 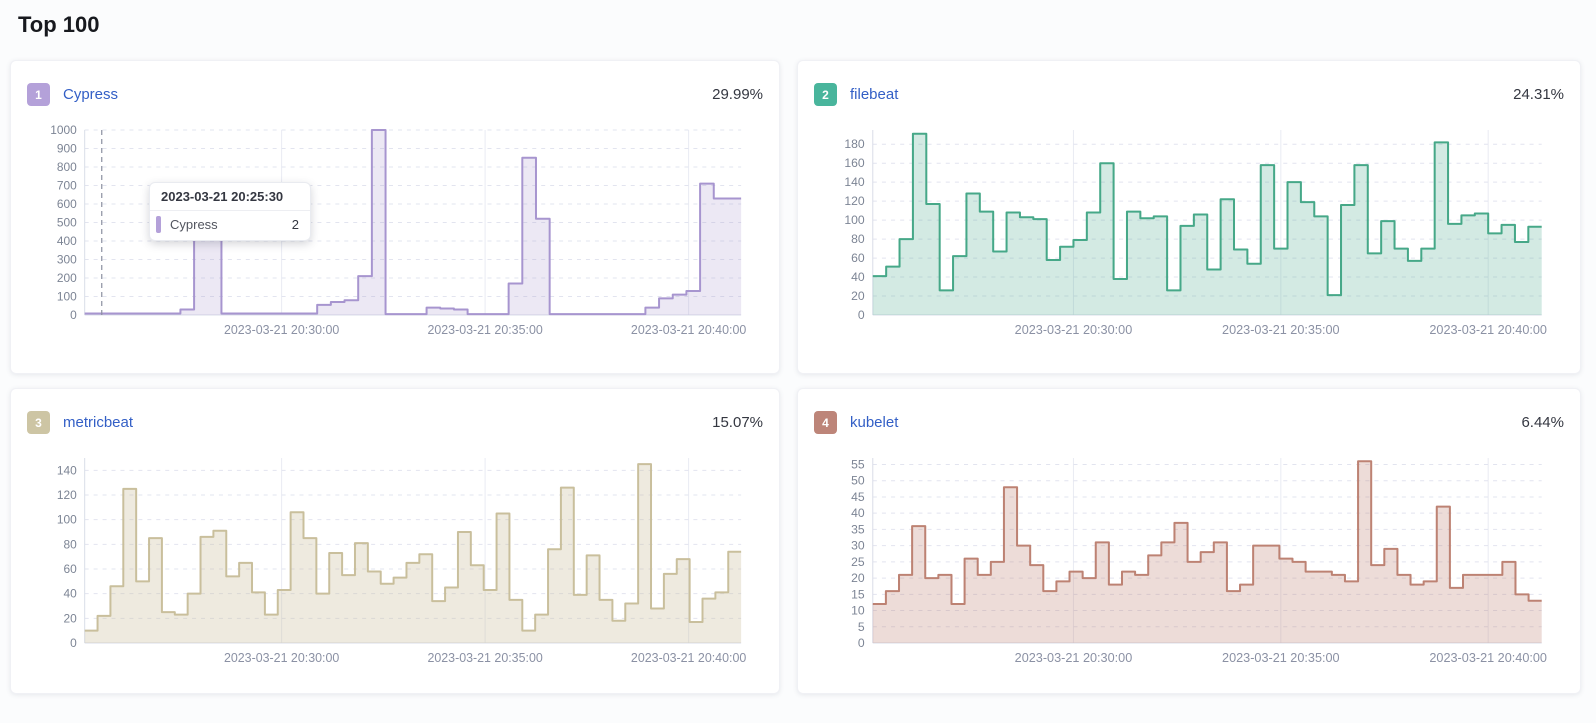 I want to click on share-value: 24.31%, so click(x=1538, y=94).